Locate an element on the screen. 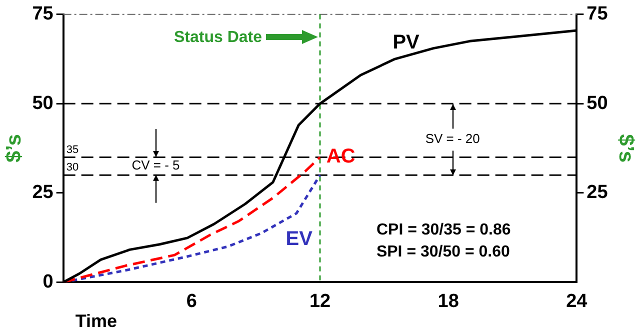 This screenshot has width=640, height=331. series-label: EV is located at coordinates (300, 239).